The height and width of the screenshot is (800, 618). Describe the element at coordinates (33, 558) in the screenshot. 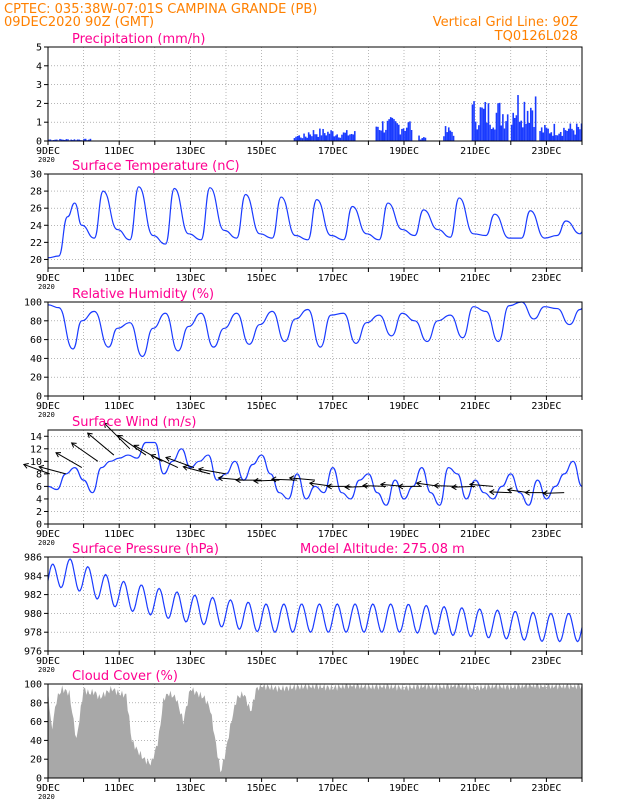

I see `y-tick-label: 986` at that location.